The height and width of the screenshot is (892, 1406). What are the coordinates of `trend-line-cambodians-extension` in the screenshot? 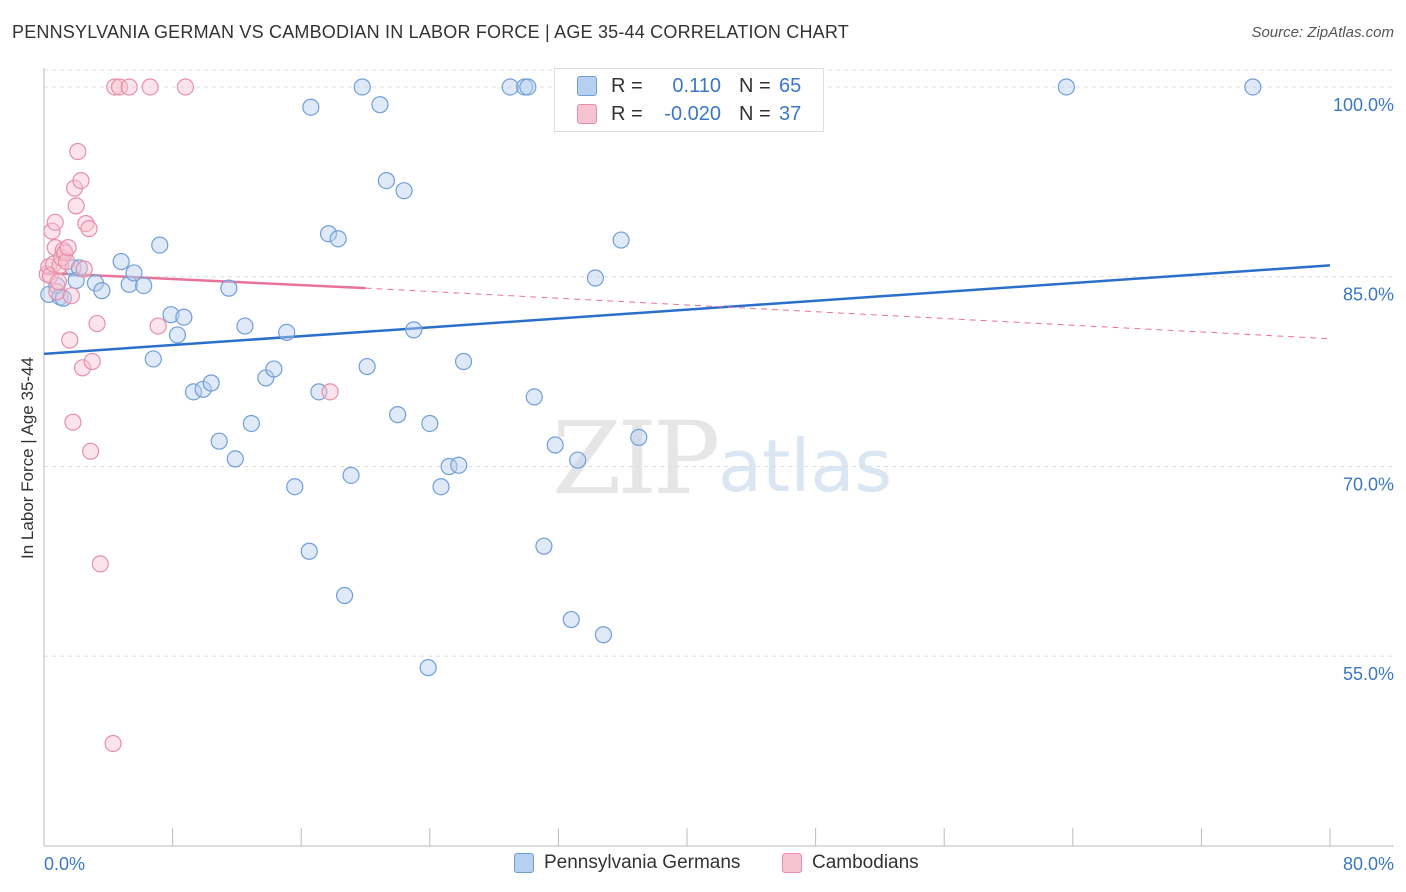 It's located at (848, 313).